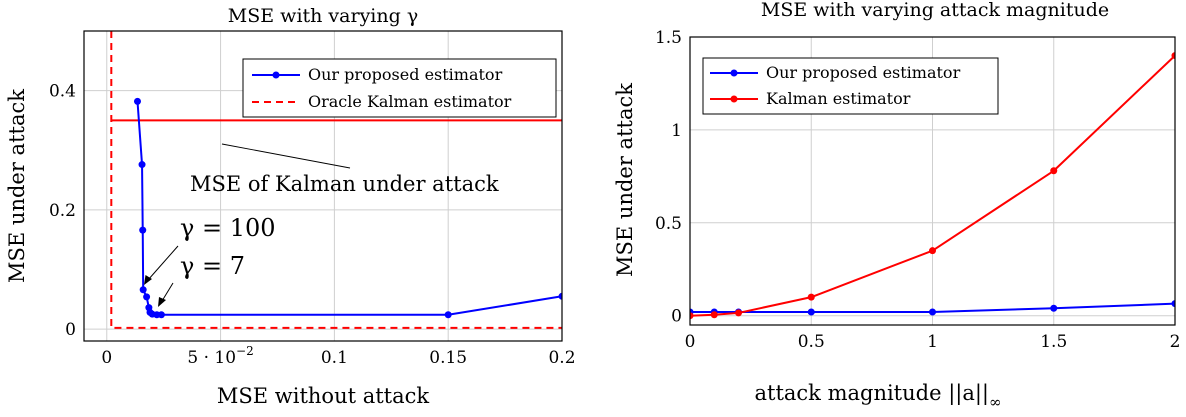 The height and width of the screenshot is (417, 1186). Describe the element at coordinates (276, 75) in the screenshot. I see `legend-blue-marker` at that location.